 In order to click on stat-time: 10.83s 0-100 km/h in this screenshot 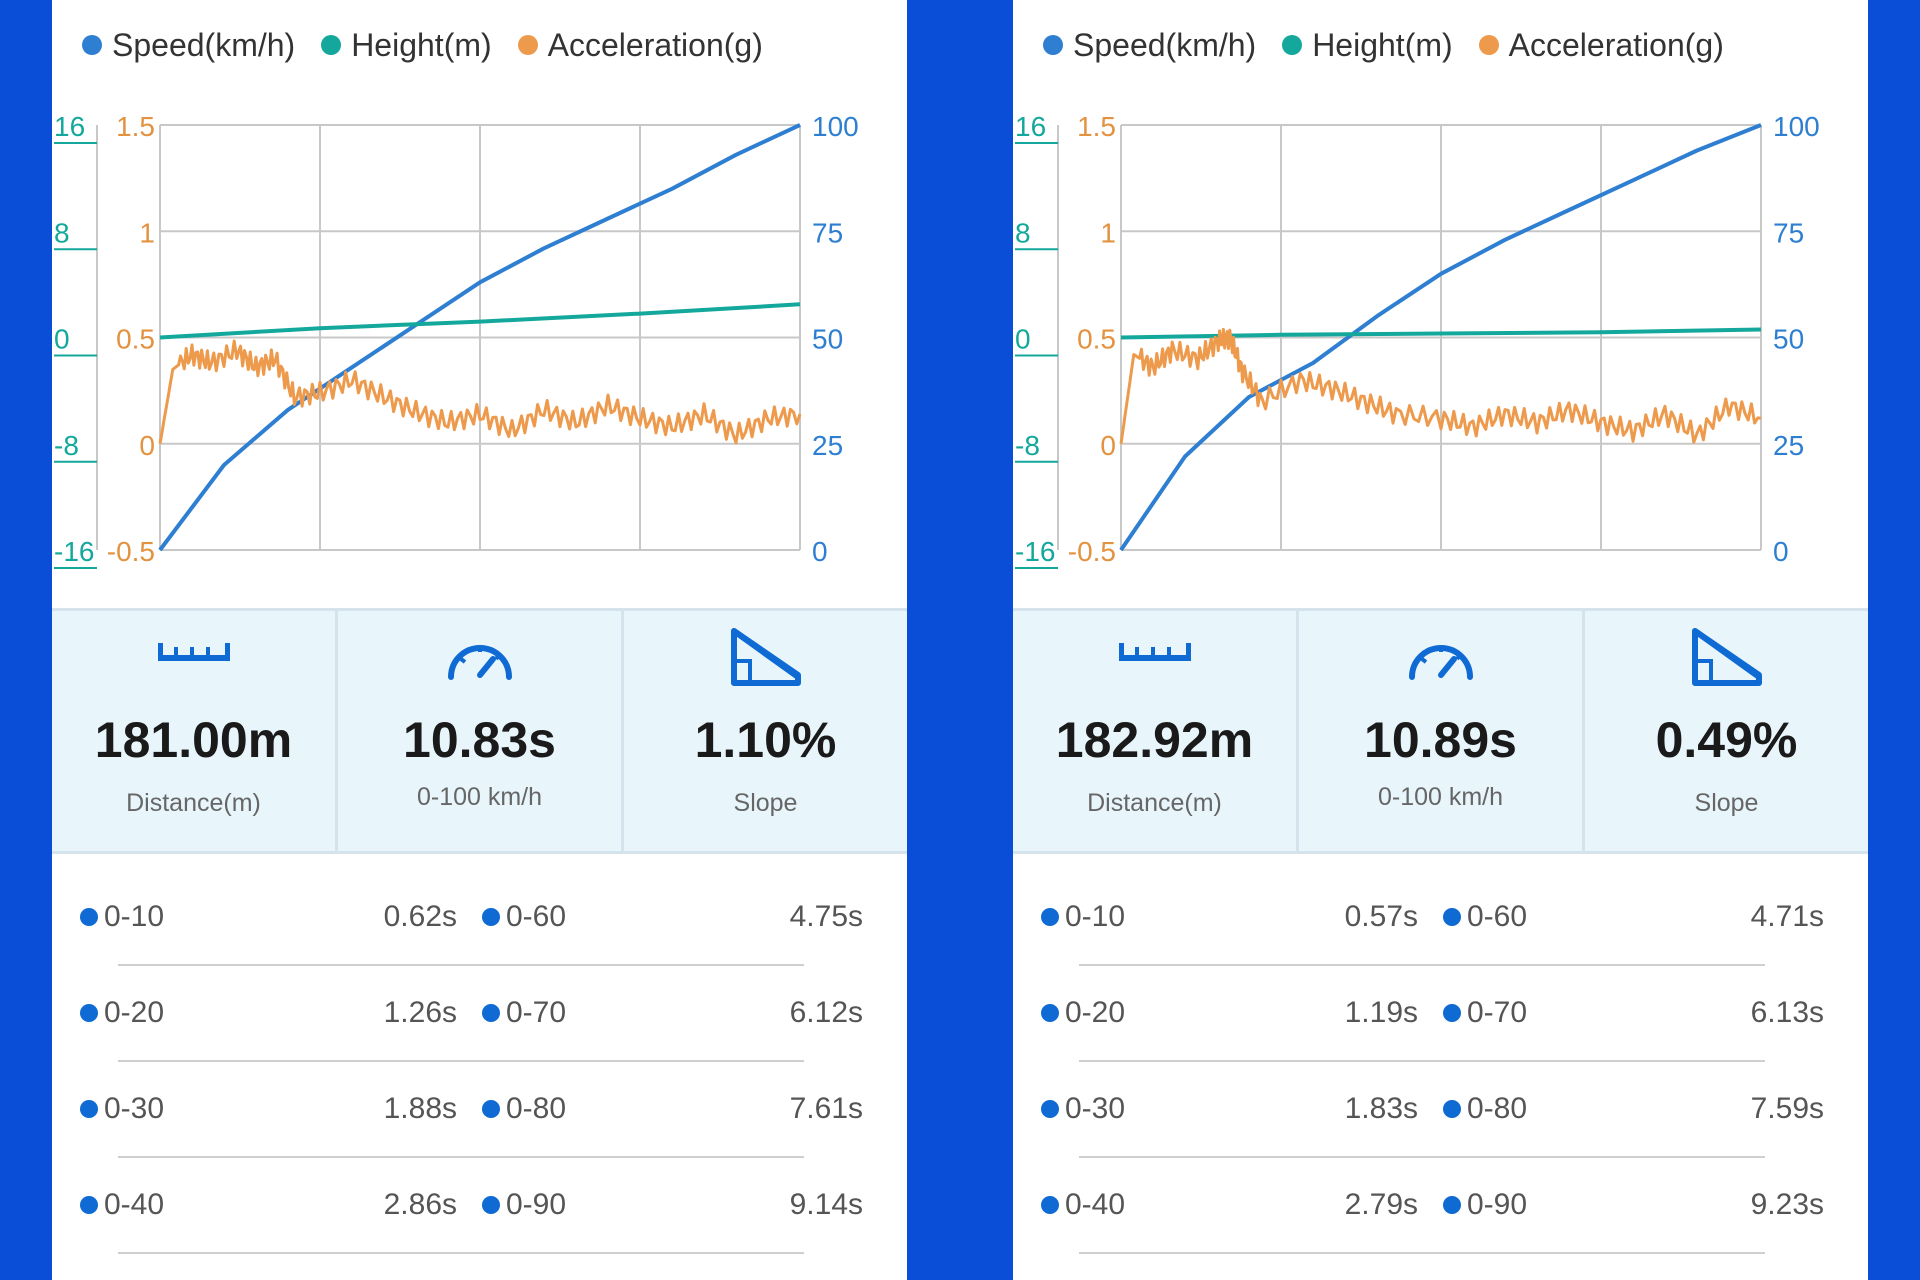, I will do `click(481, 731)`.